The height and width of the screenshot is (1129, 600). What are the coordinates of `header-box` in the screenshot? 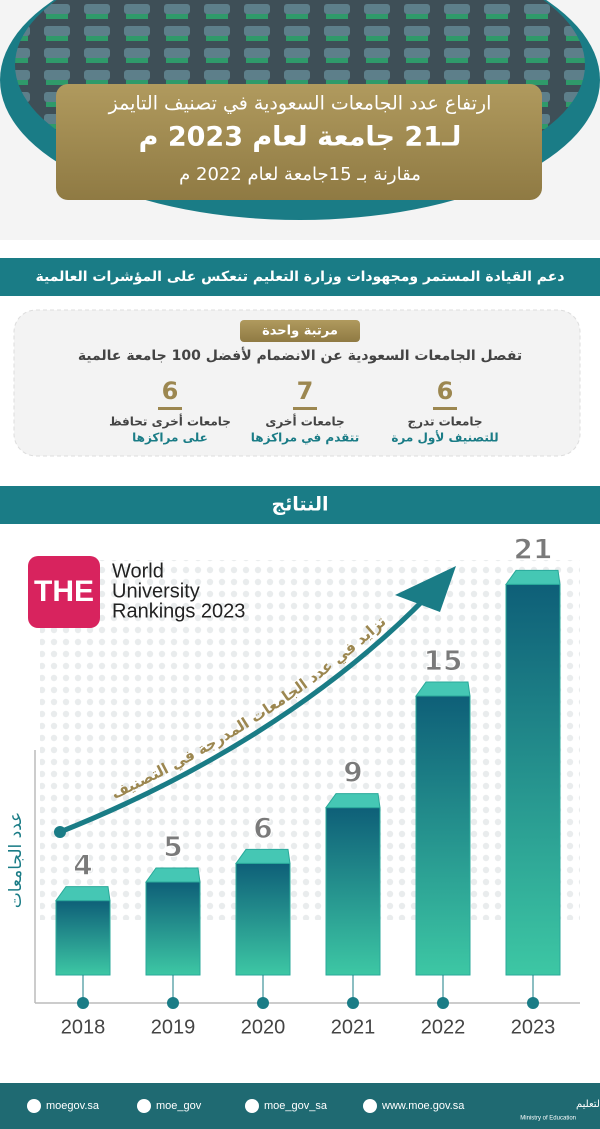 It's located at (299, 142).